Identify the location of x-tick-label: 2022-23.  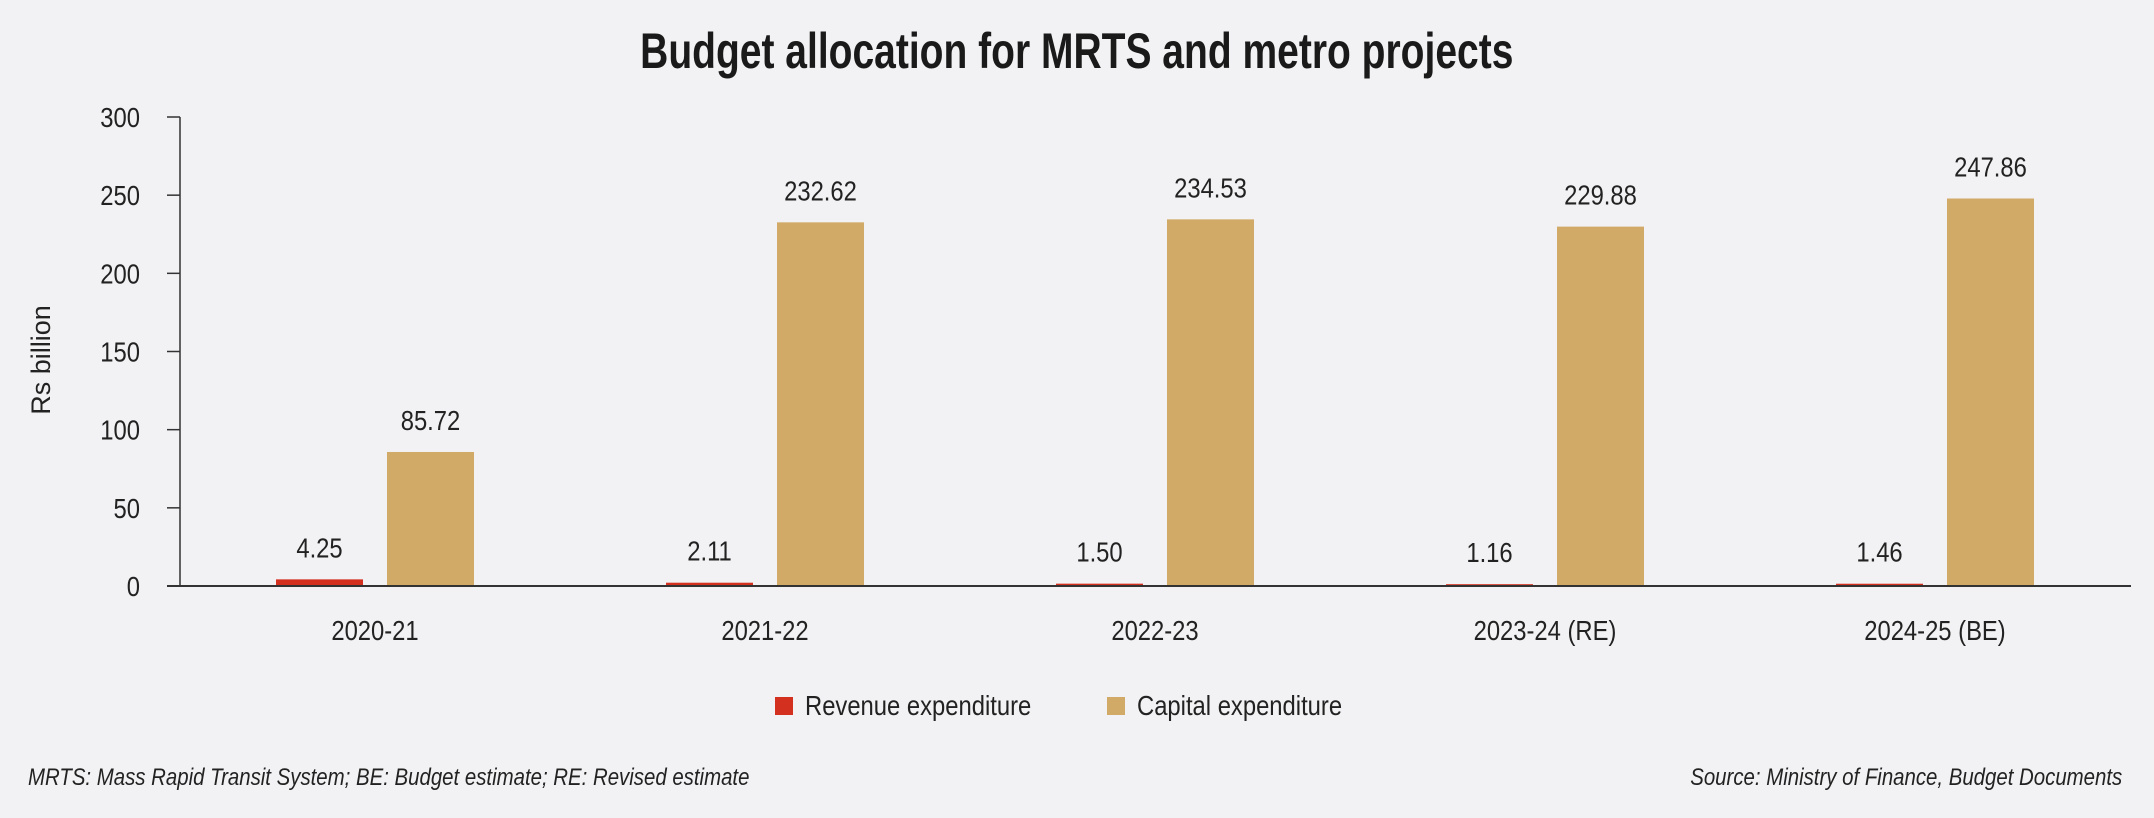
(1154, 630).